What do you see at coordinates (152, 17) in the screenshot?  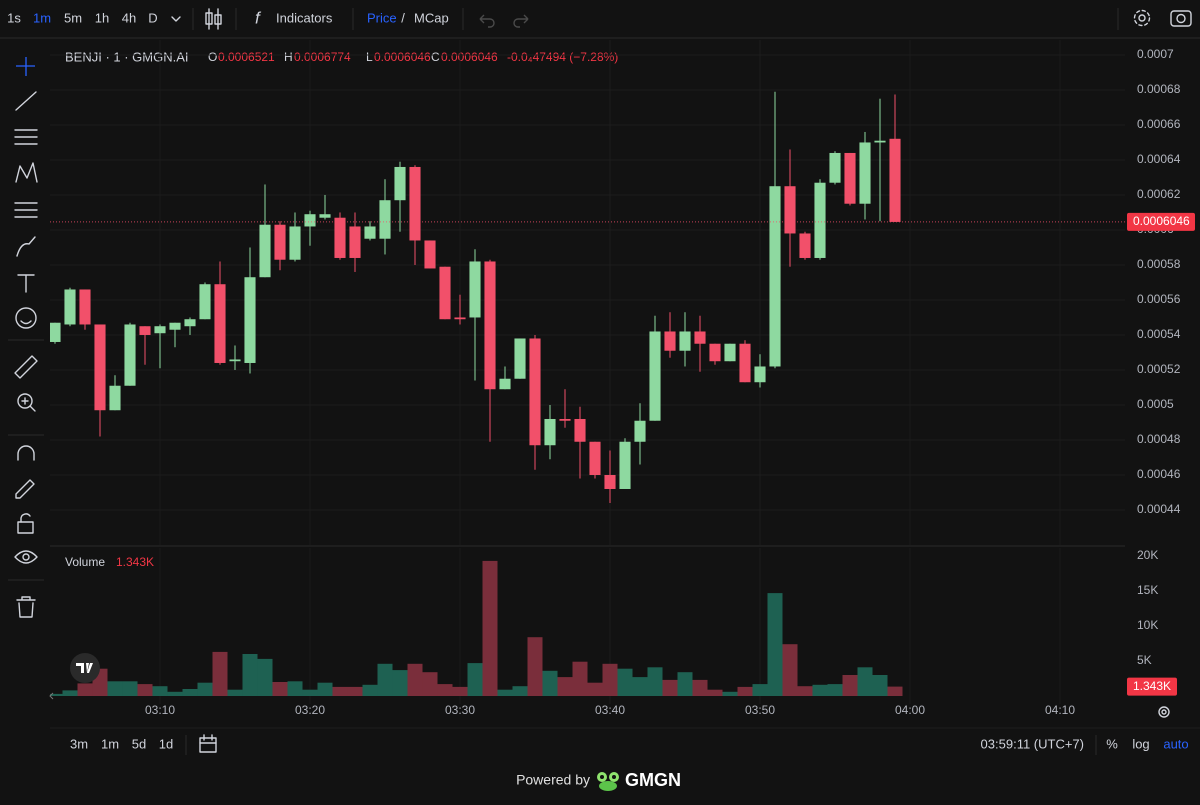 I see `interval-button: D` at bounding box center [152, 17].